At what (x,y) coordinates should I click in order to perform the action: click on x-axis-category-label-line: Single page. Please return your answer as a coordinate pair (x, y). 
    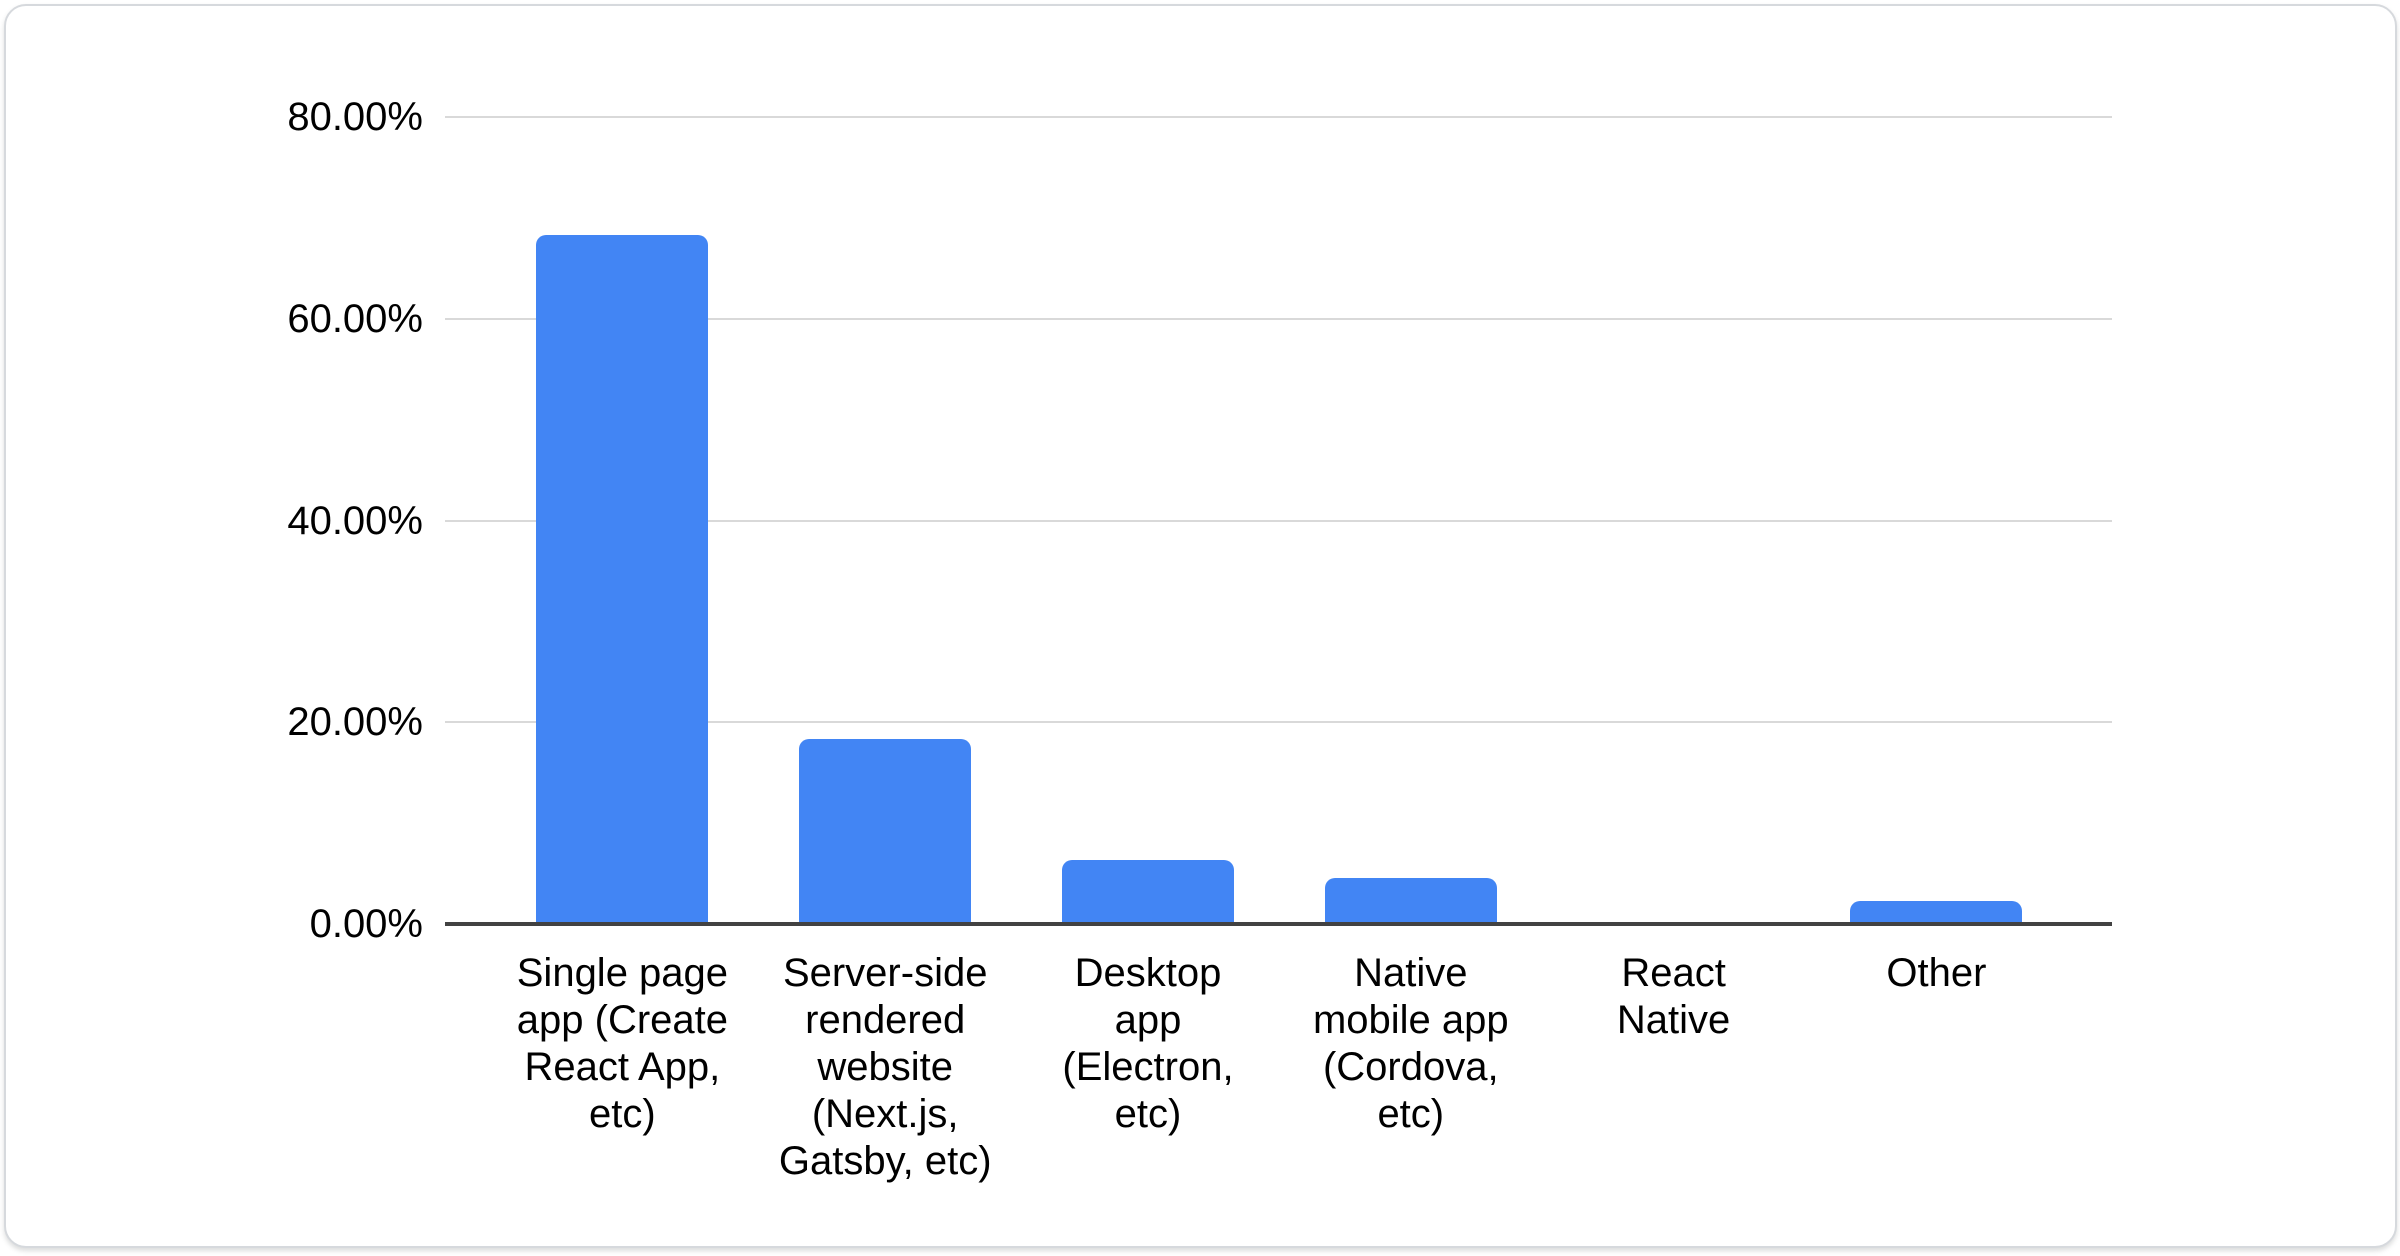
    Looking at the image, I should click on (622, 973).